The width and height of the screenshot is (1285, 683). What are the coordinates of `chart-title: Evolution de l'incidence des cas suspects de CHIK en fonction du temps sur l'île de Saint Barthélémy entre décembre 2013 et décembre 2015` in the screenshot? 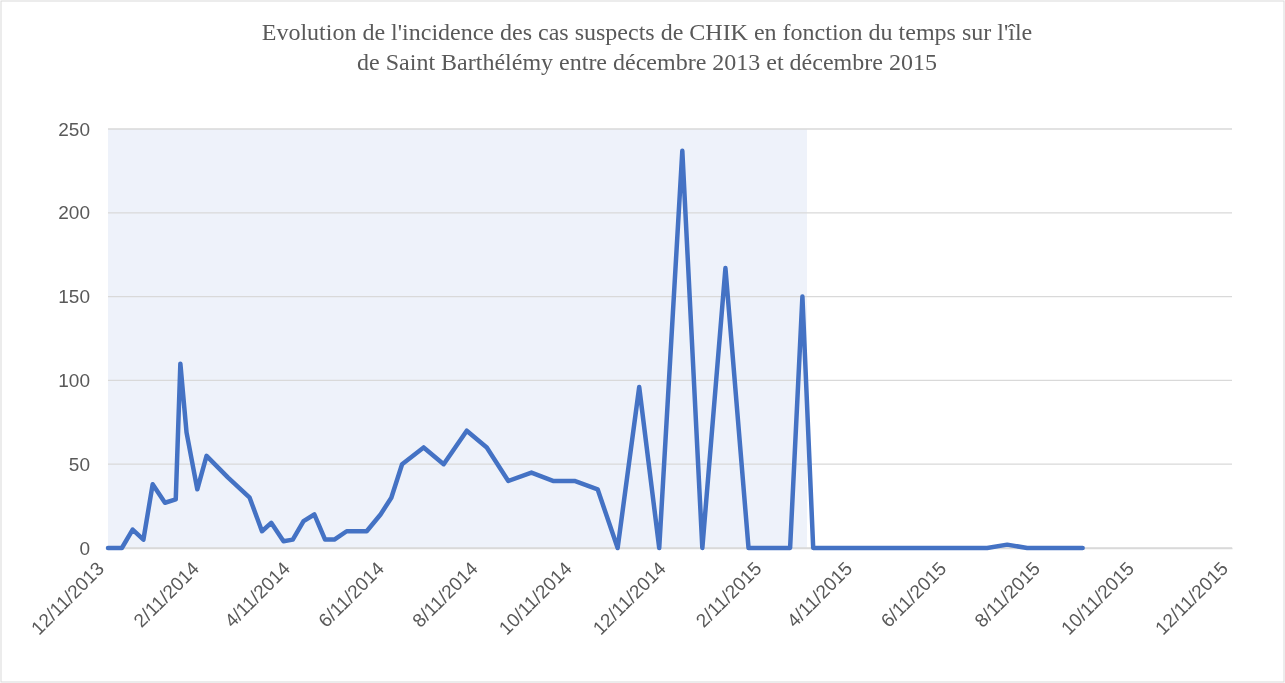 It's located at (647, 47).